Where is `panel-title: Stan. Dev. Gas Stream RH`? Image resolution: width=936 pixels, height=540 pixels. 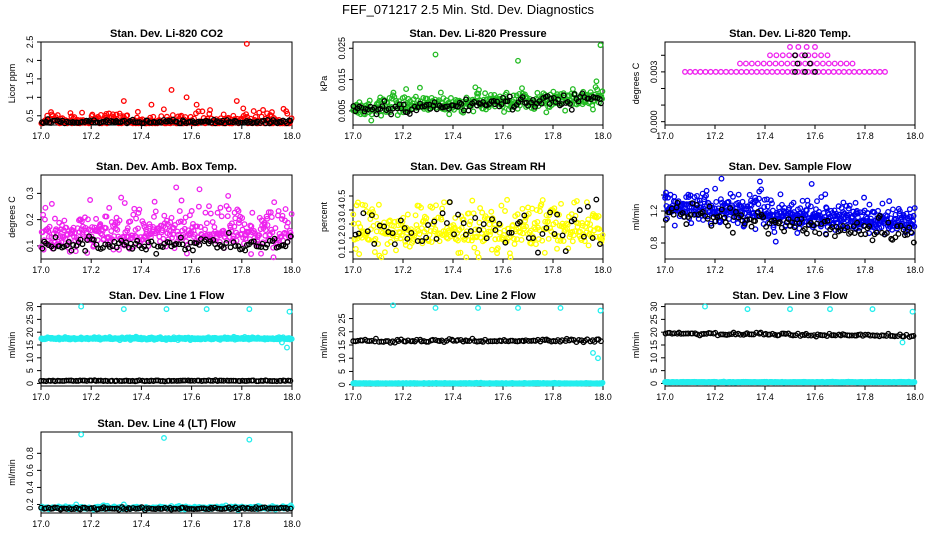 panel-title: Stan. Dev. Gas Stream RH is located at coordinates (478, 167).